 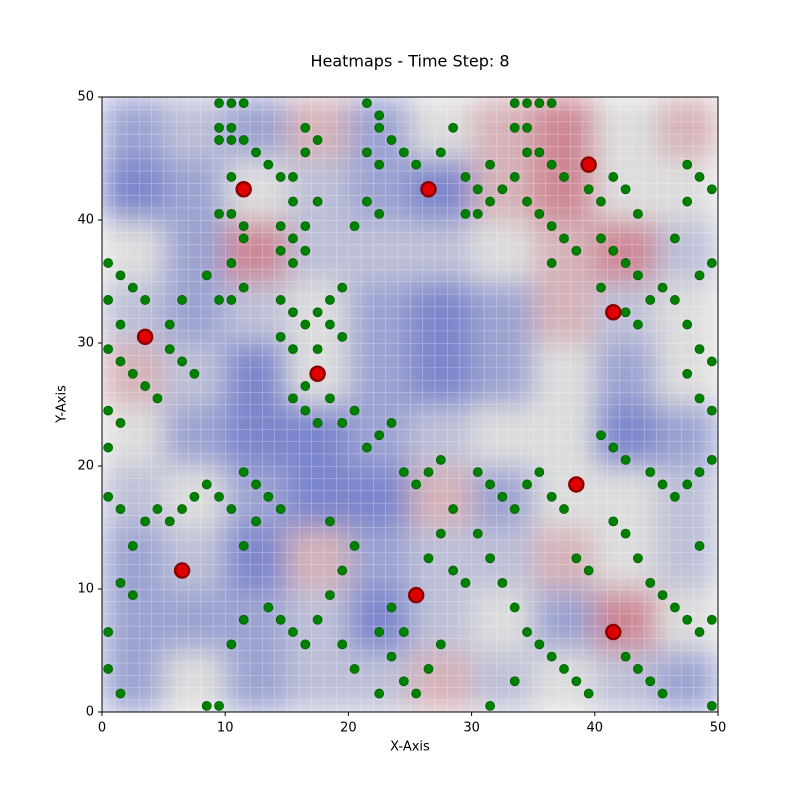 What do you see at coordinates (718, 728) in the screenshot?
I see `x-tick-label: 50` at bounding box center [718, 728].